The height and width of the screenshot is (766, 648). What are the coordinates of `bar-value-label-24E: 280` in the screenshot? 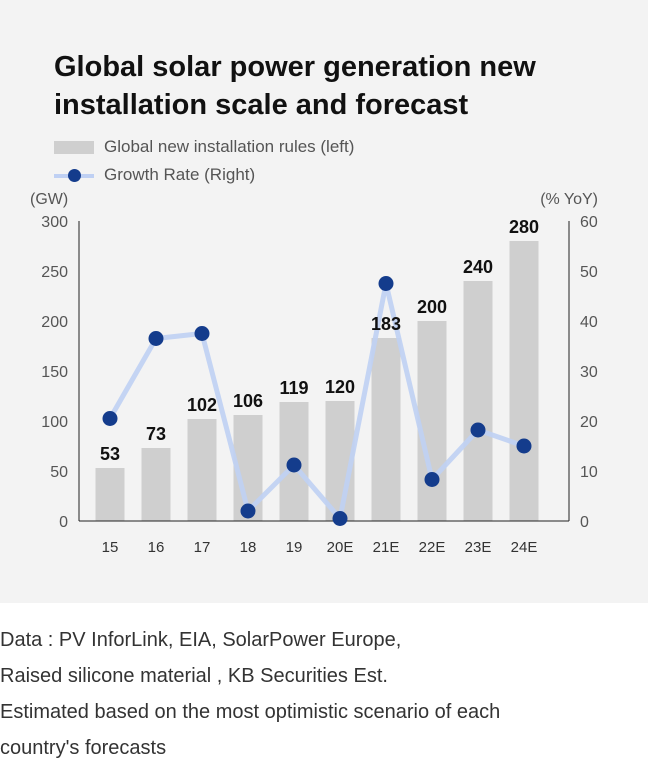 It's located at (524, 227).